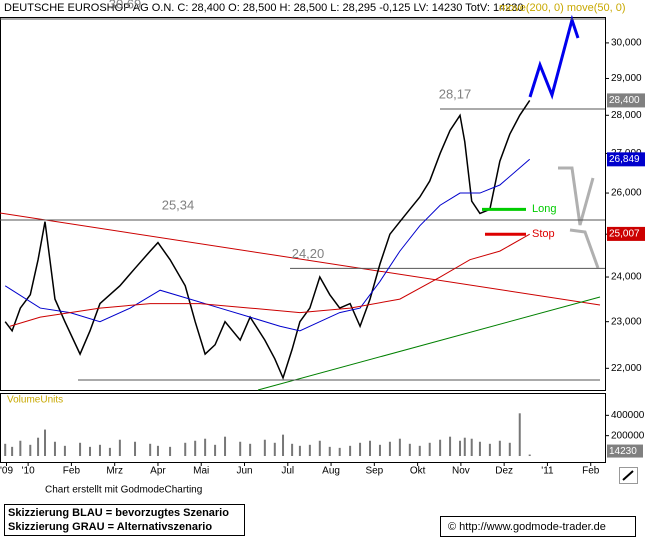  What do you see at coordinates (287, 471) in the screenshot?
I see `x-tick-label: Jul` at bounding box center [287, 471].